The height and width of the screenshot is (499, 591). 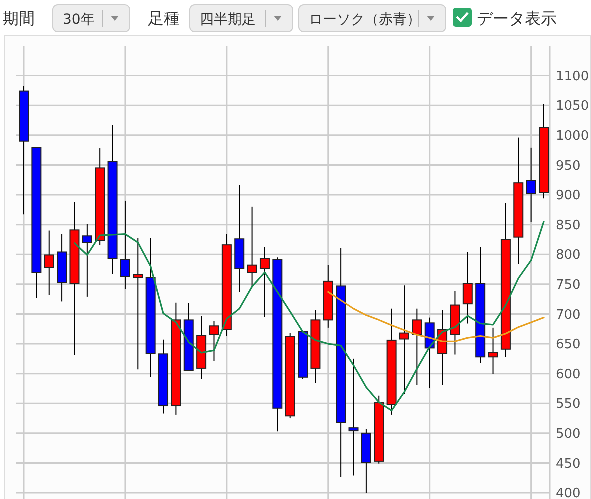 What do you see at coordinates (436, 316) in the screenshot?
I see `line-series` at bounding box center [436, 316].